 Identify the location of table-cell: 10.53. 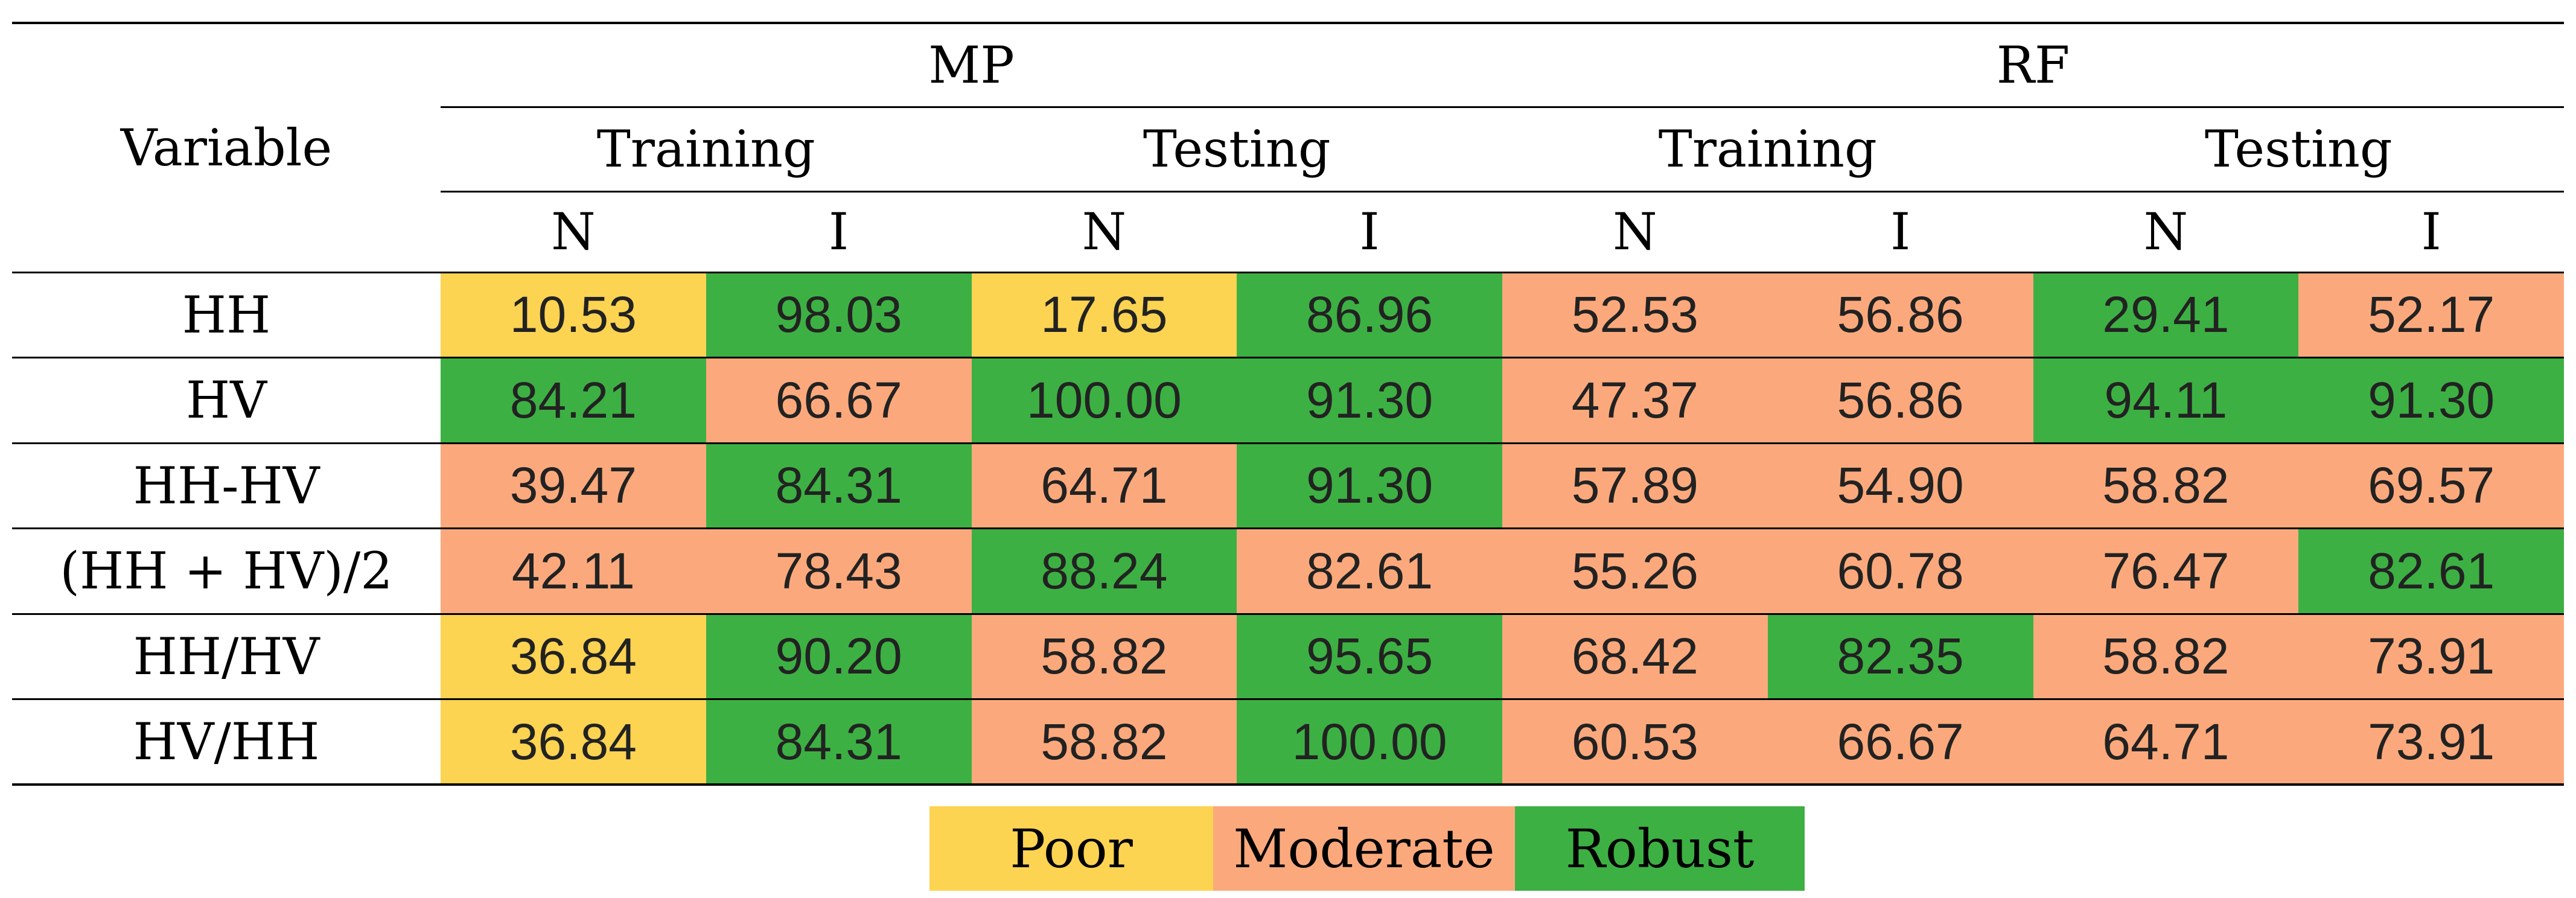
(573, 315).